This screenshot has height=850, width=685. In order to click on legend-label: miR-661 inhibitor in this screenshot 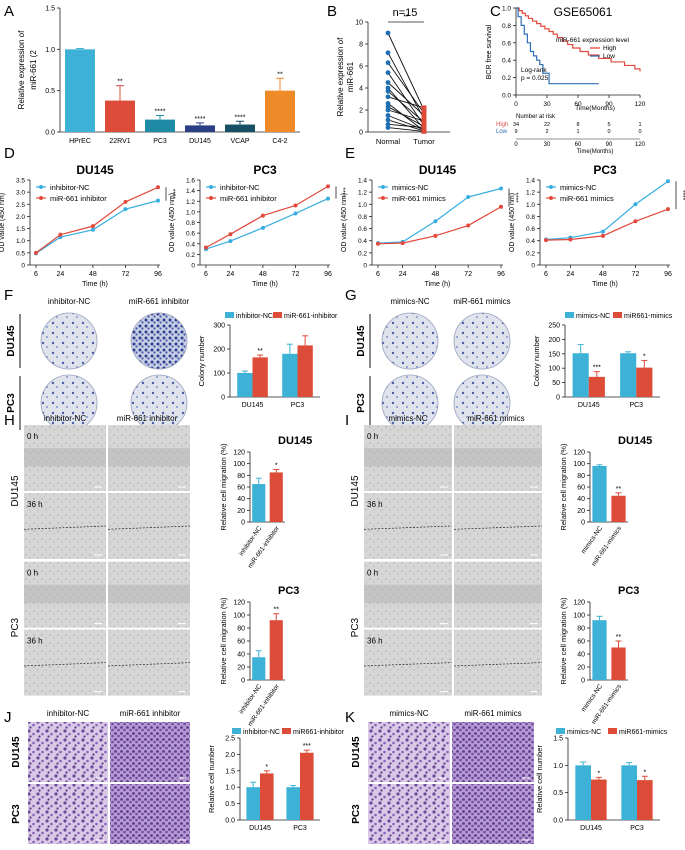, I will do `click(248, 198)`.